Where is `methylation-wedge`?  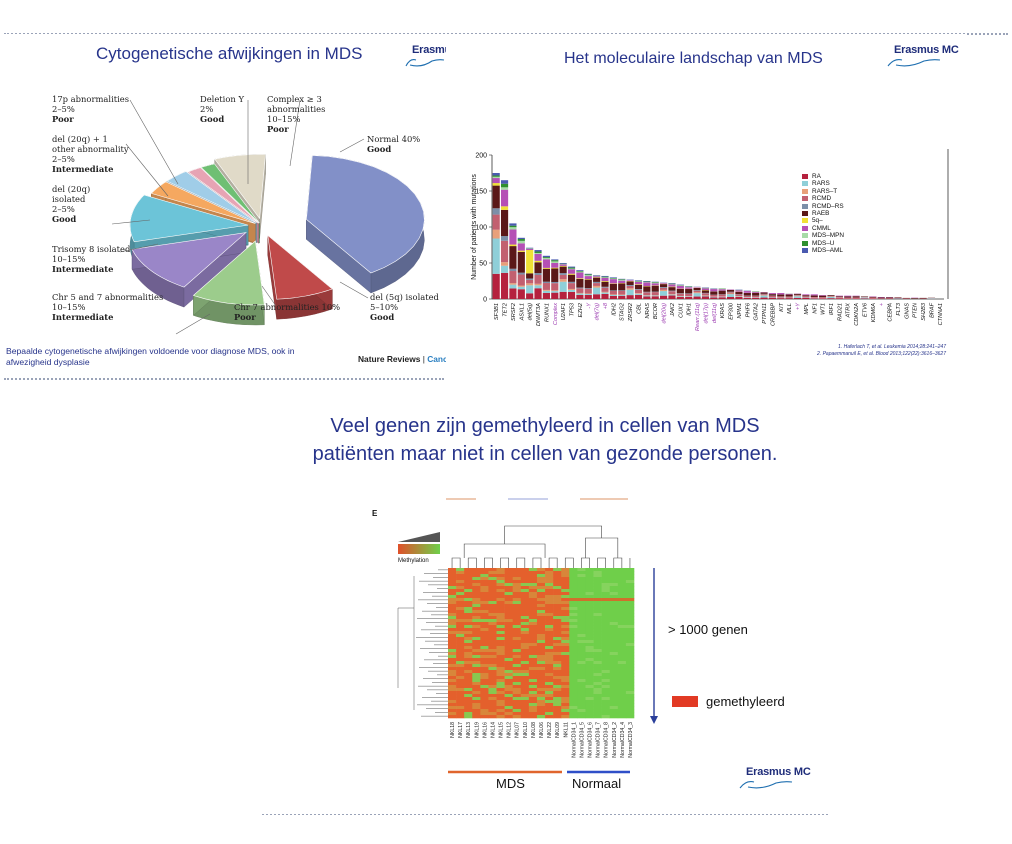
methylation-wedge is located at coordinates (419, 537).